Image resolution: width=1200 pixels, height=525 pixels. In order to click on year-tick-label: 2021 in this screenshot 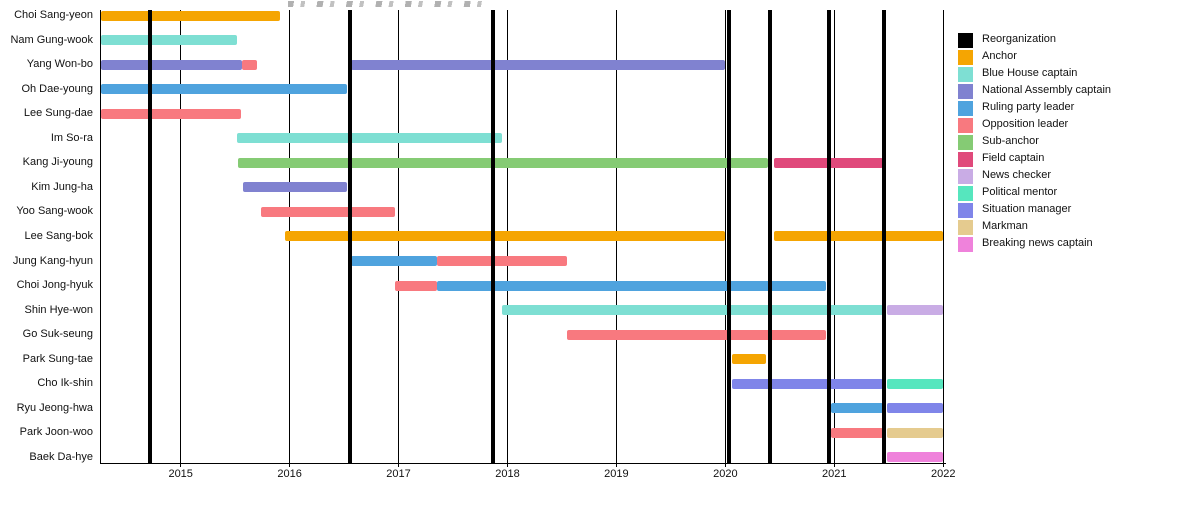, I will do `click(834, 474)`.